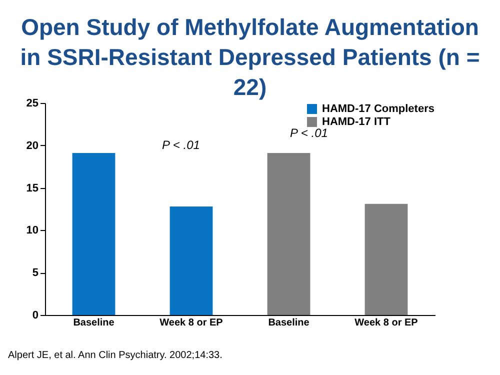 This screenshot has width=500, height=375. Describe the element at coordinates (356, 122) in the screenshot. I see `legend-label: HAMD-17 ITT` at that location.